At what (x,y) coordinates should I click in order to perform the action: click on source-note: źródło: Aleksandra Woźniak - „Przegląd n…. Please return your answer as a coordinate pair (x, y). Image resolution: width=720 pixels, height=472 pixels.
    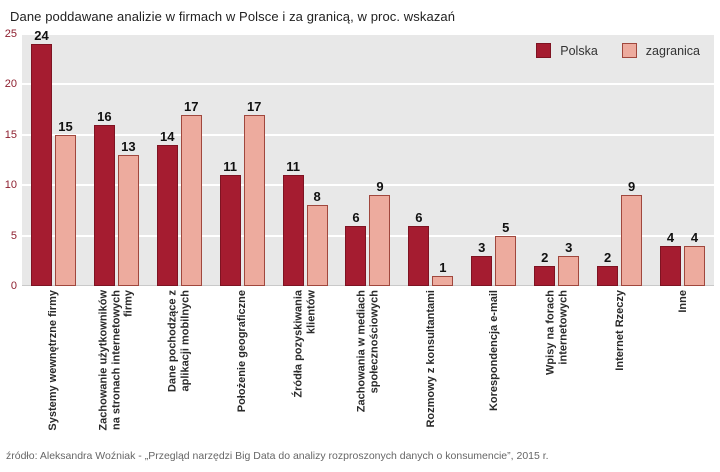
    Looking at the image, I should click on (277, 456).